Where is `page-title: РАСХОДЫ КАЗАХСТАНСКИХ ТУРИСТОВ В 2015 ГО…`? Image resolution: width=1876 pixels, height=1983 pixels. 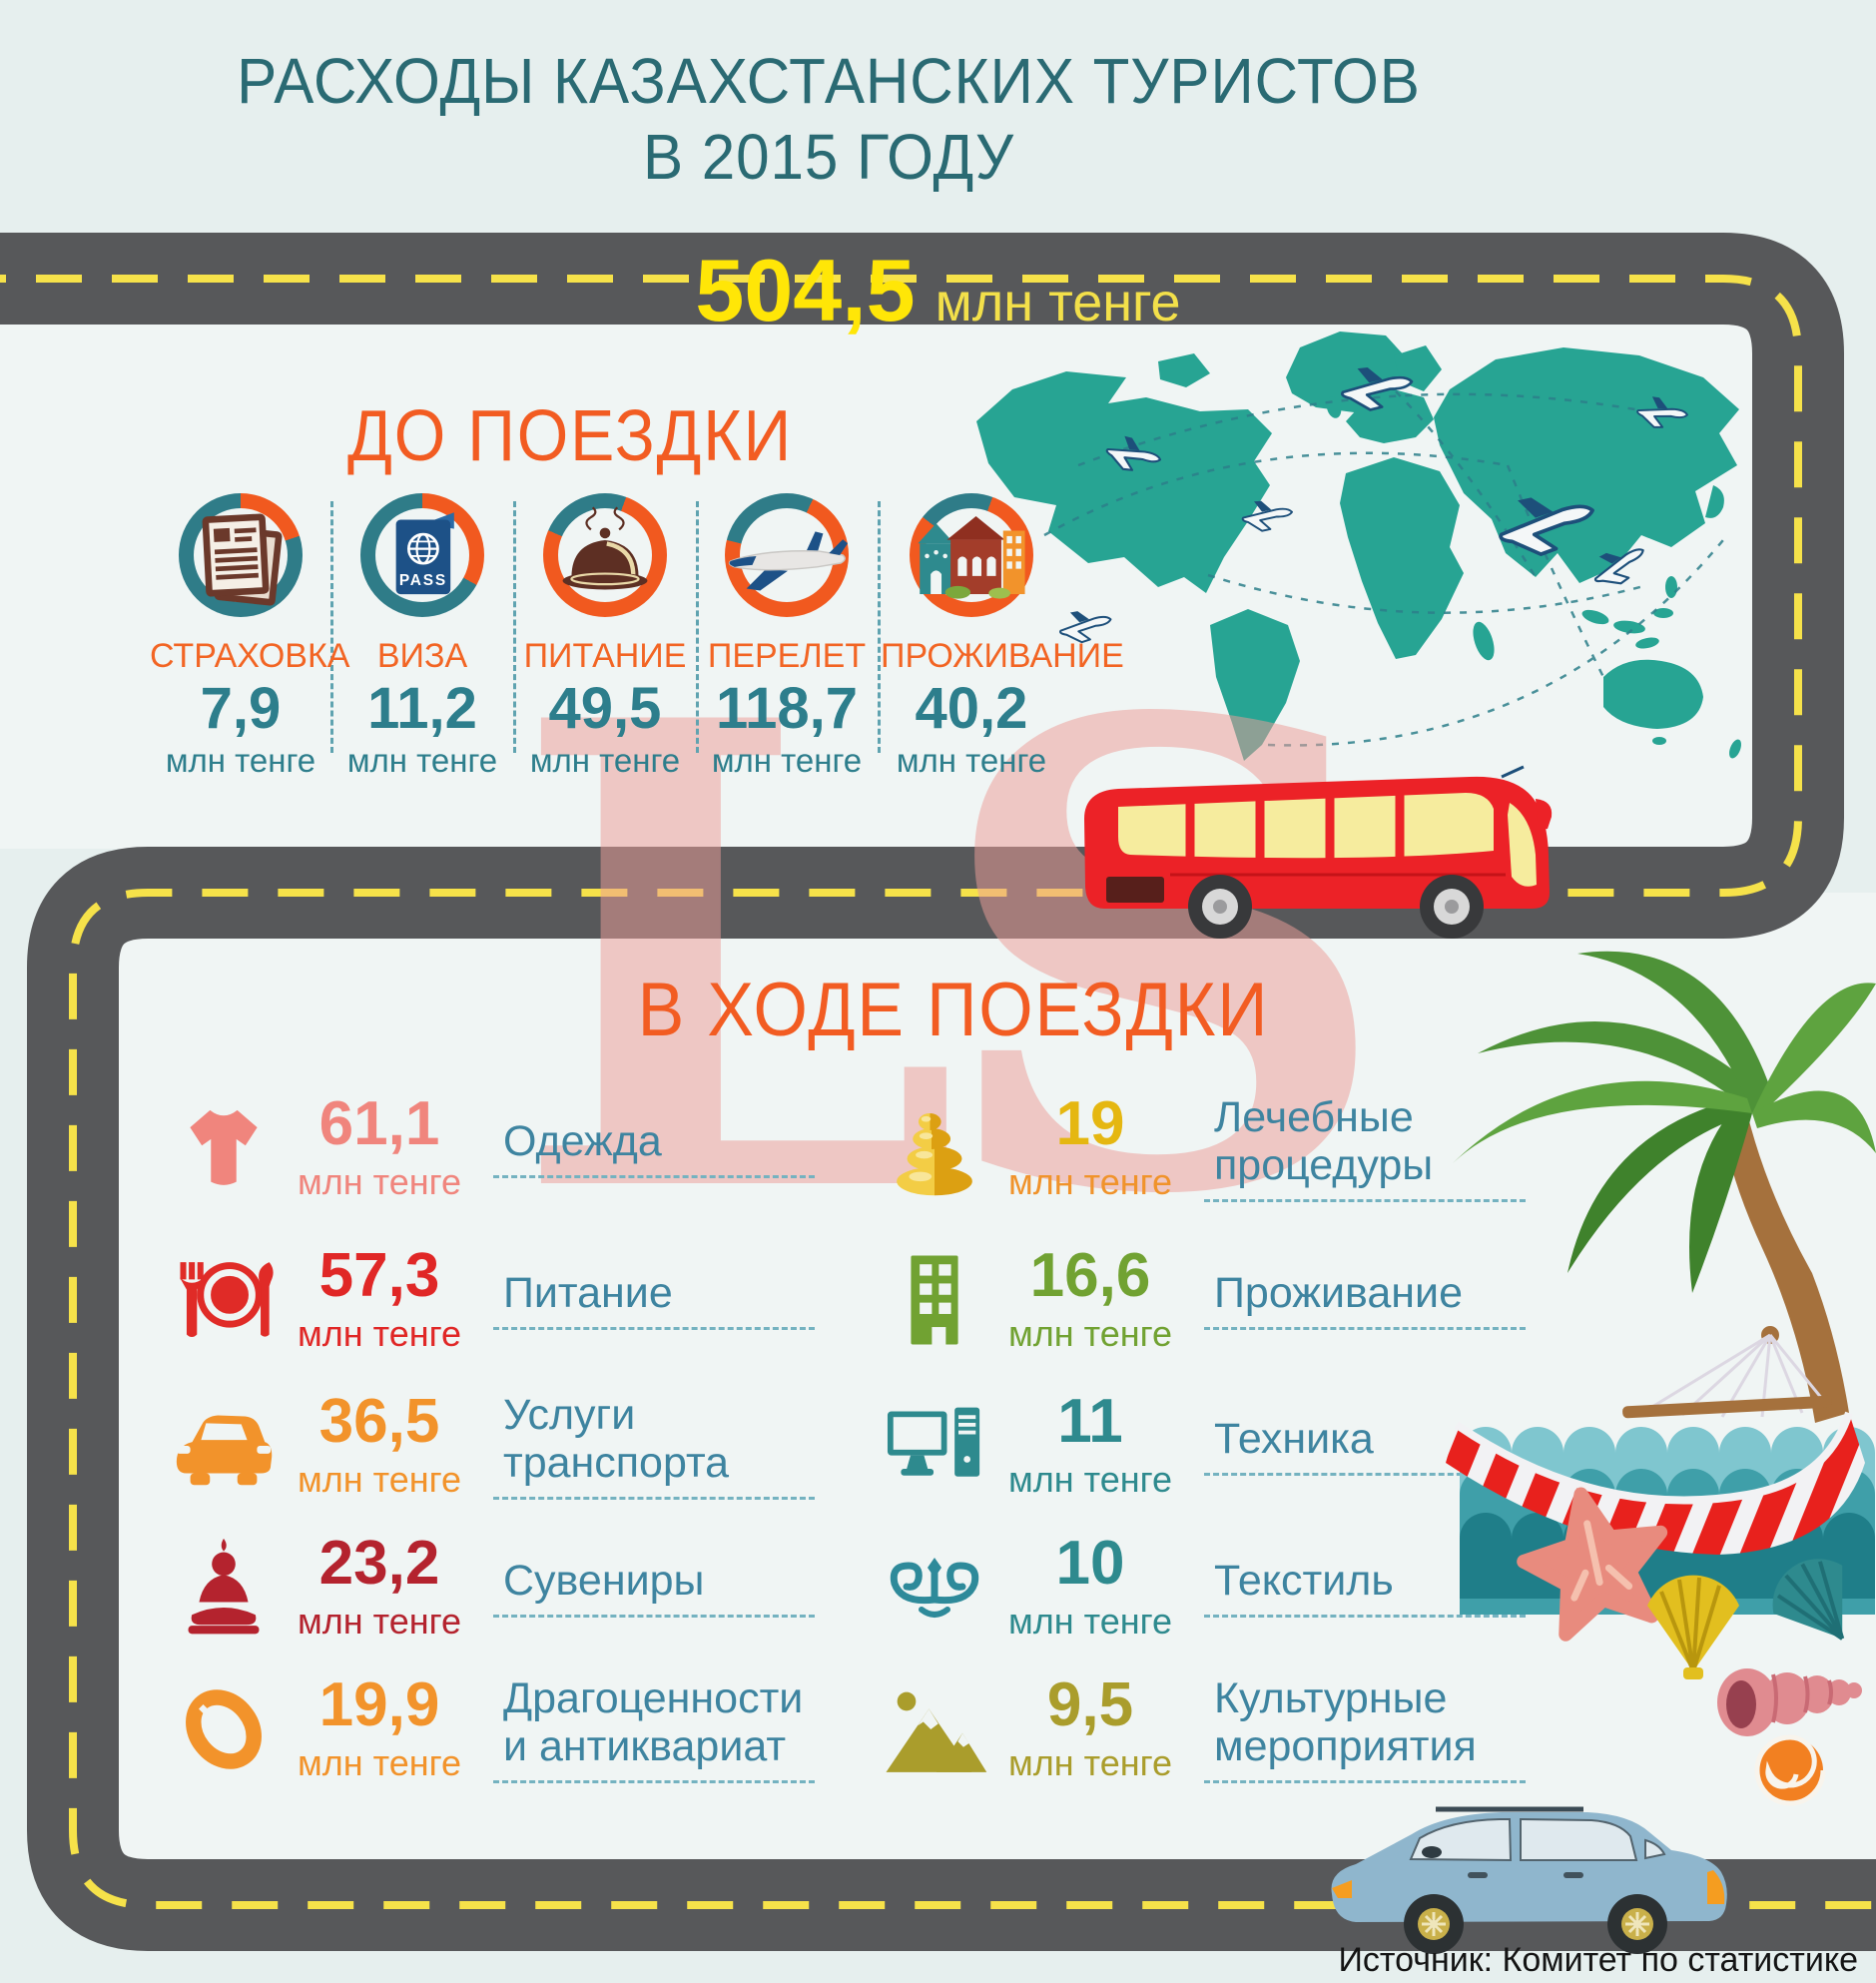
page-title: РАСХОДЫ КАЗАХСТАНСКИХ ТУРИСТОВ В 2015 ГО… is located at coordinates (828, 119).